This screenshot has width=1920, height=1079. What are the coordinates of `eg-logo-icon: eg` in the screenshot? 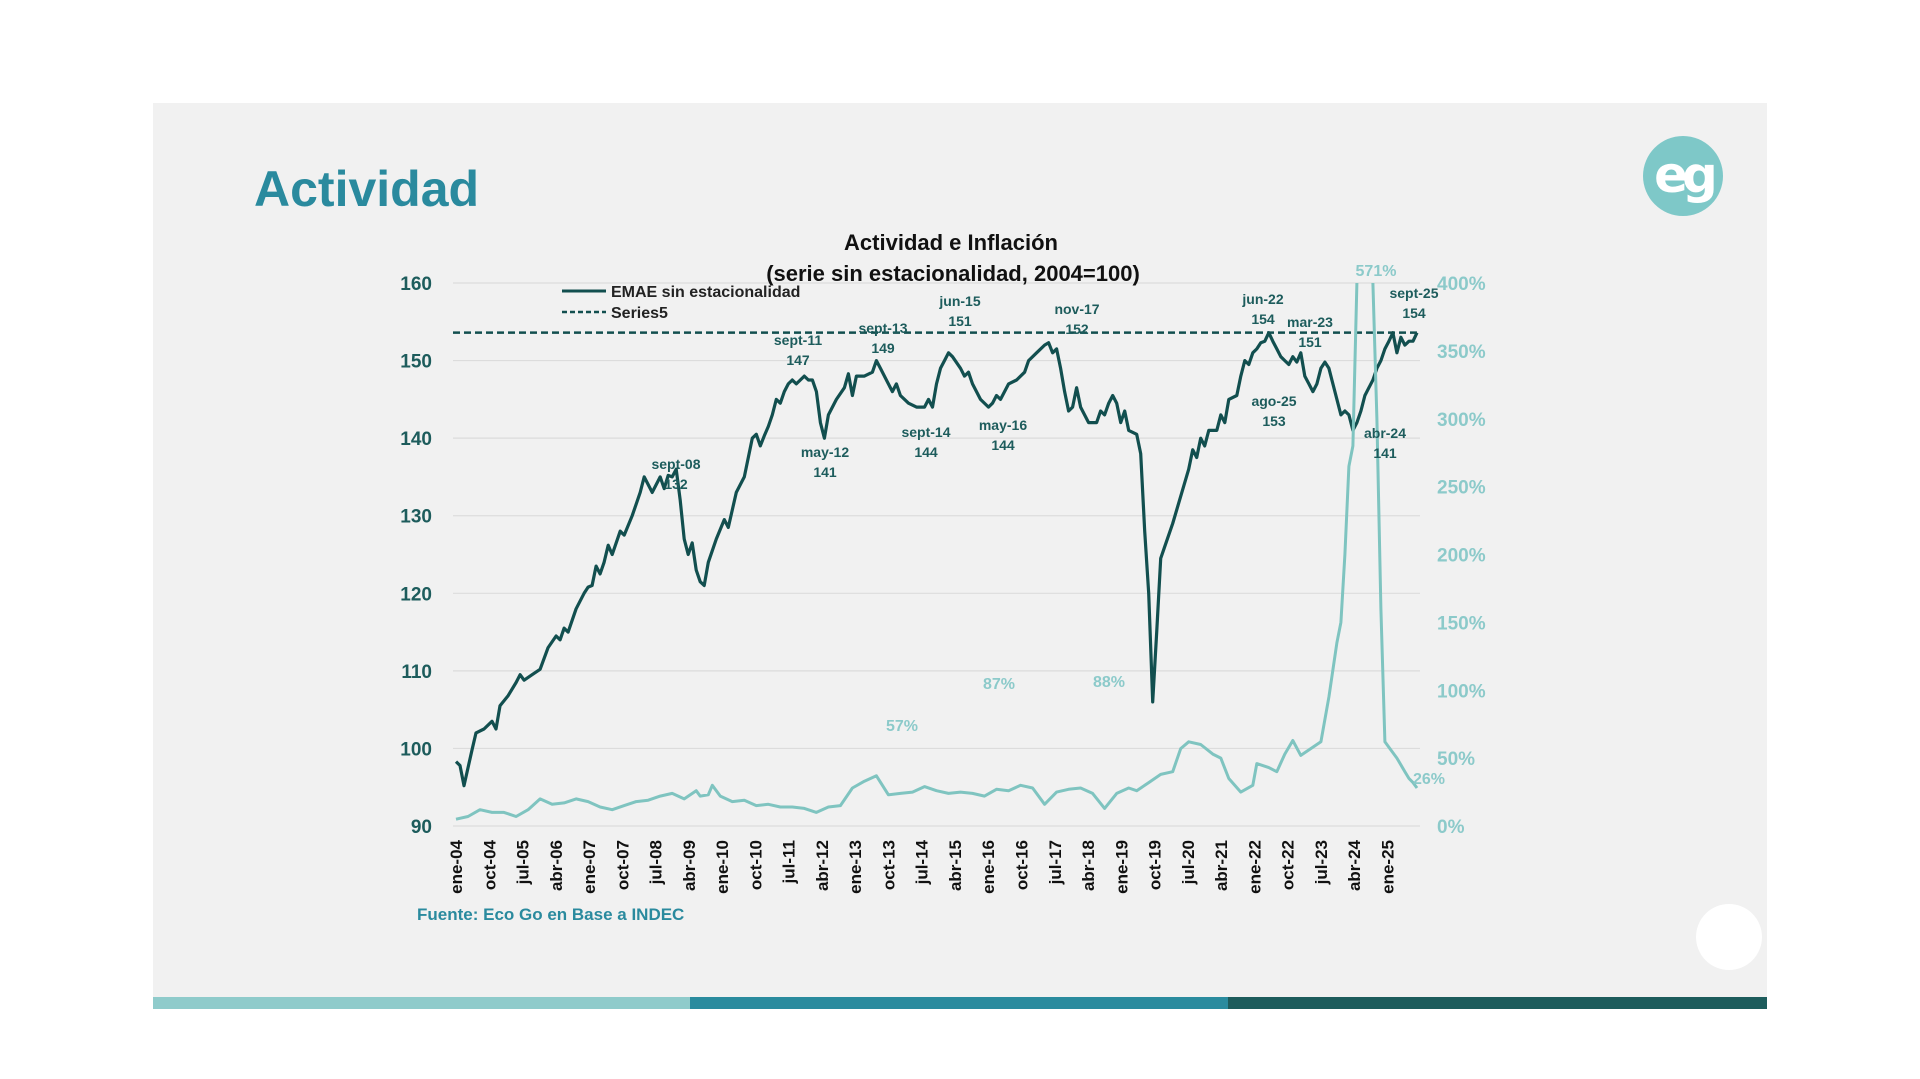 It's located at (1683, 176).